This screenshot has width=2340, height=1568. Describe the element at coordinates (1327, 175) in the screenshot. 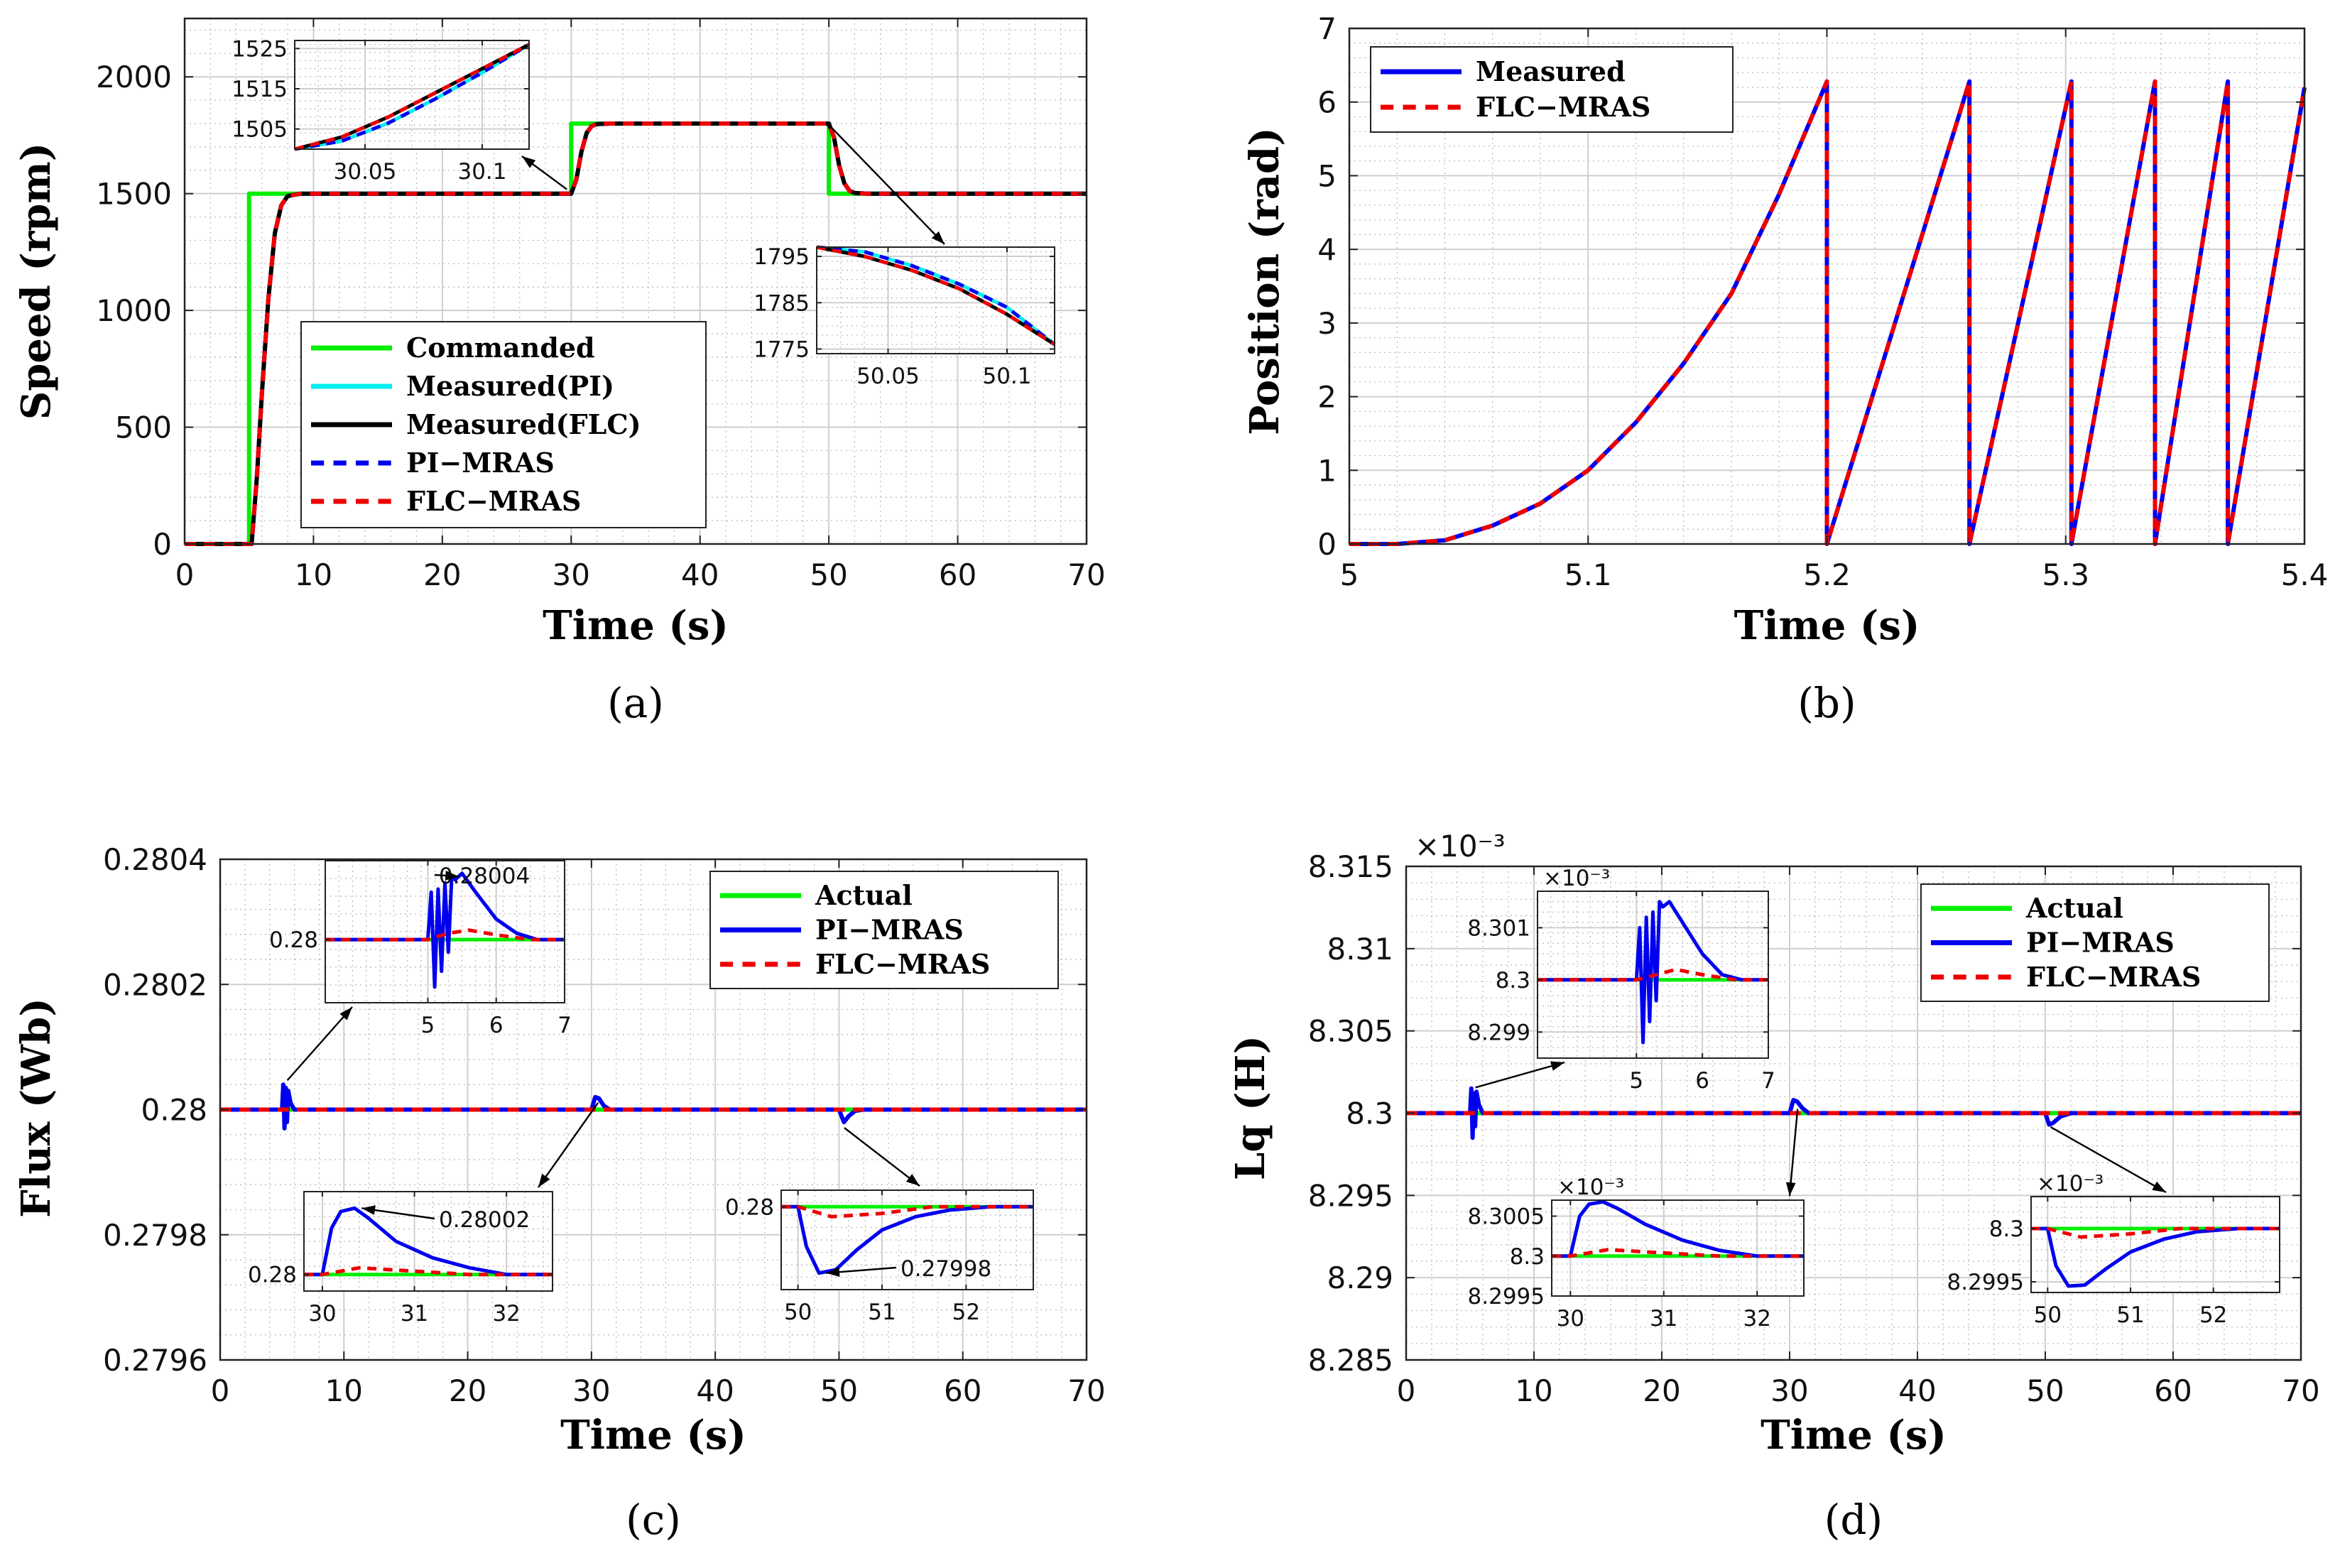

I see `chart-b-ytick-label: 5` at that location.